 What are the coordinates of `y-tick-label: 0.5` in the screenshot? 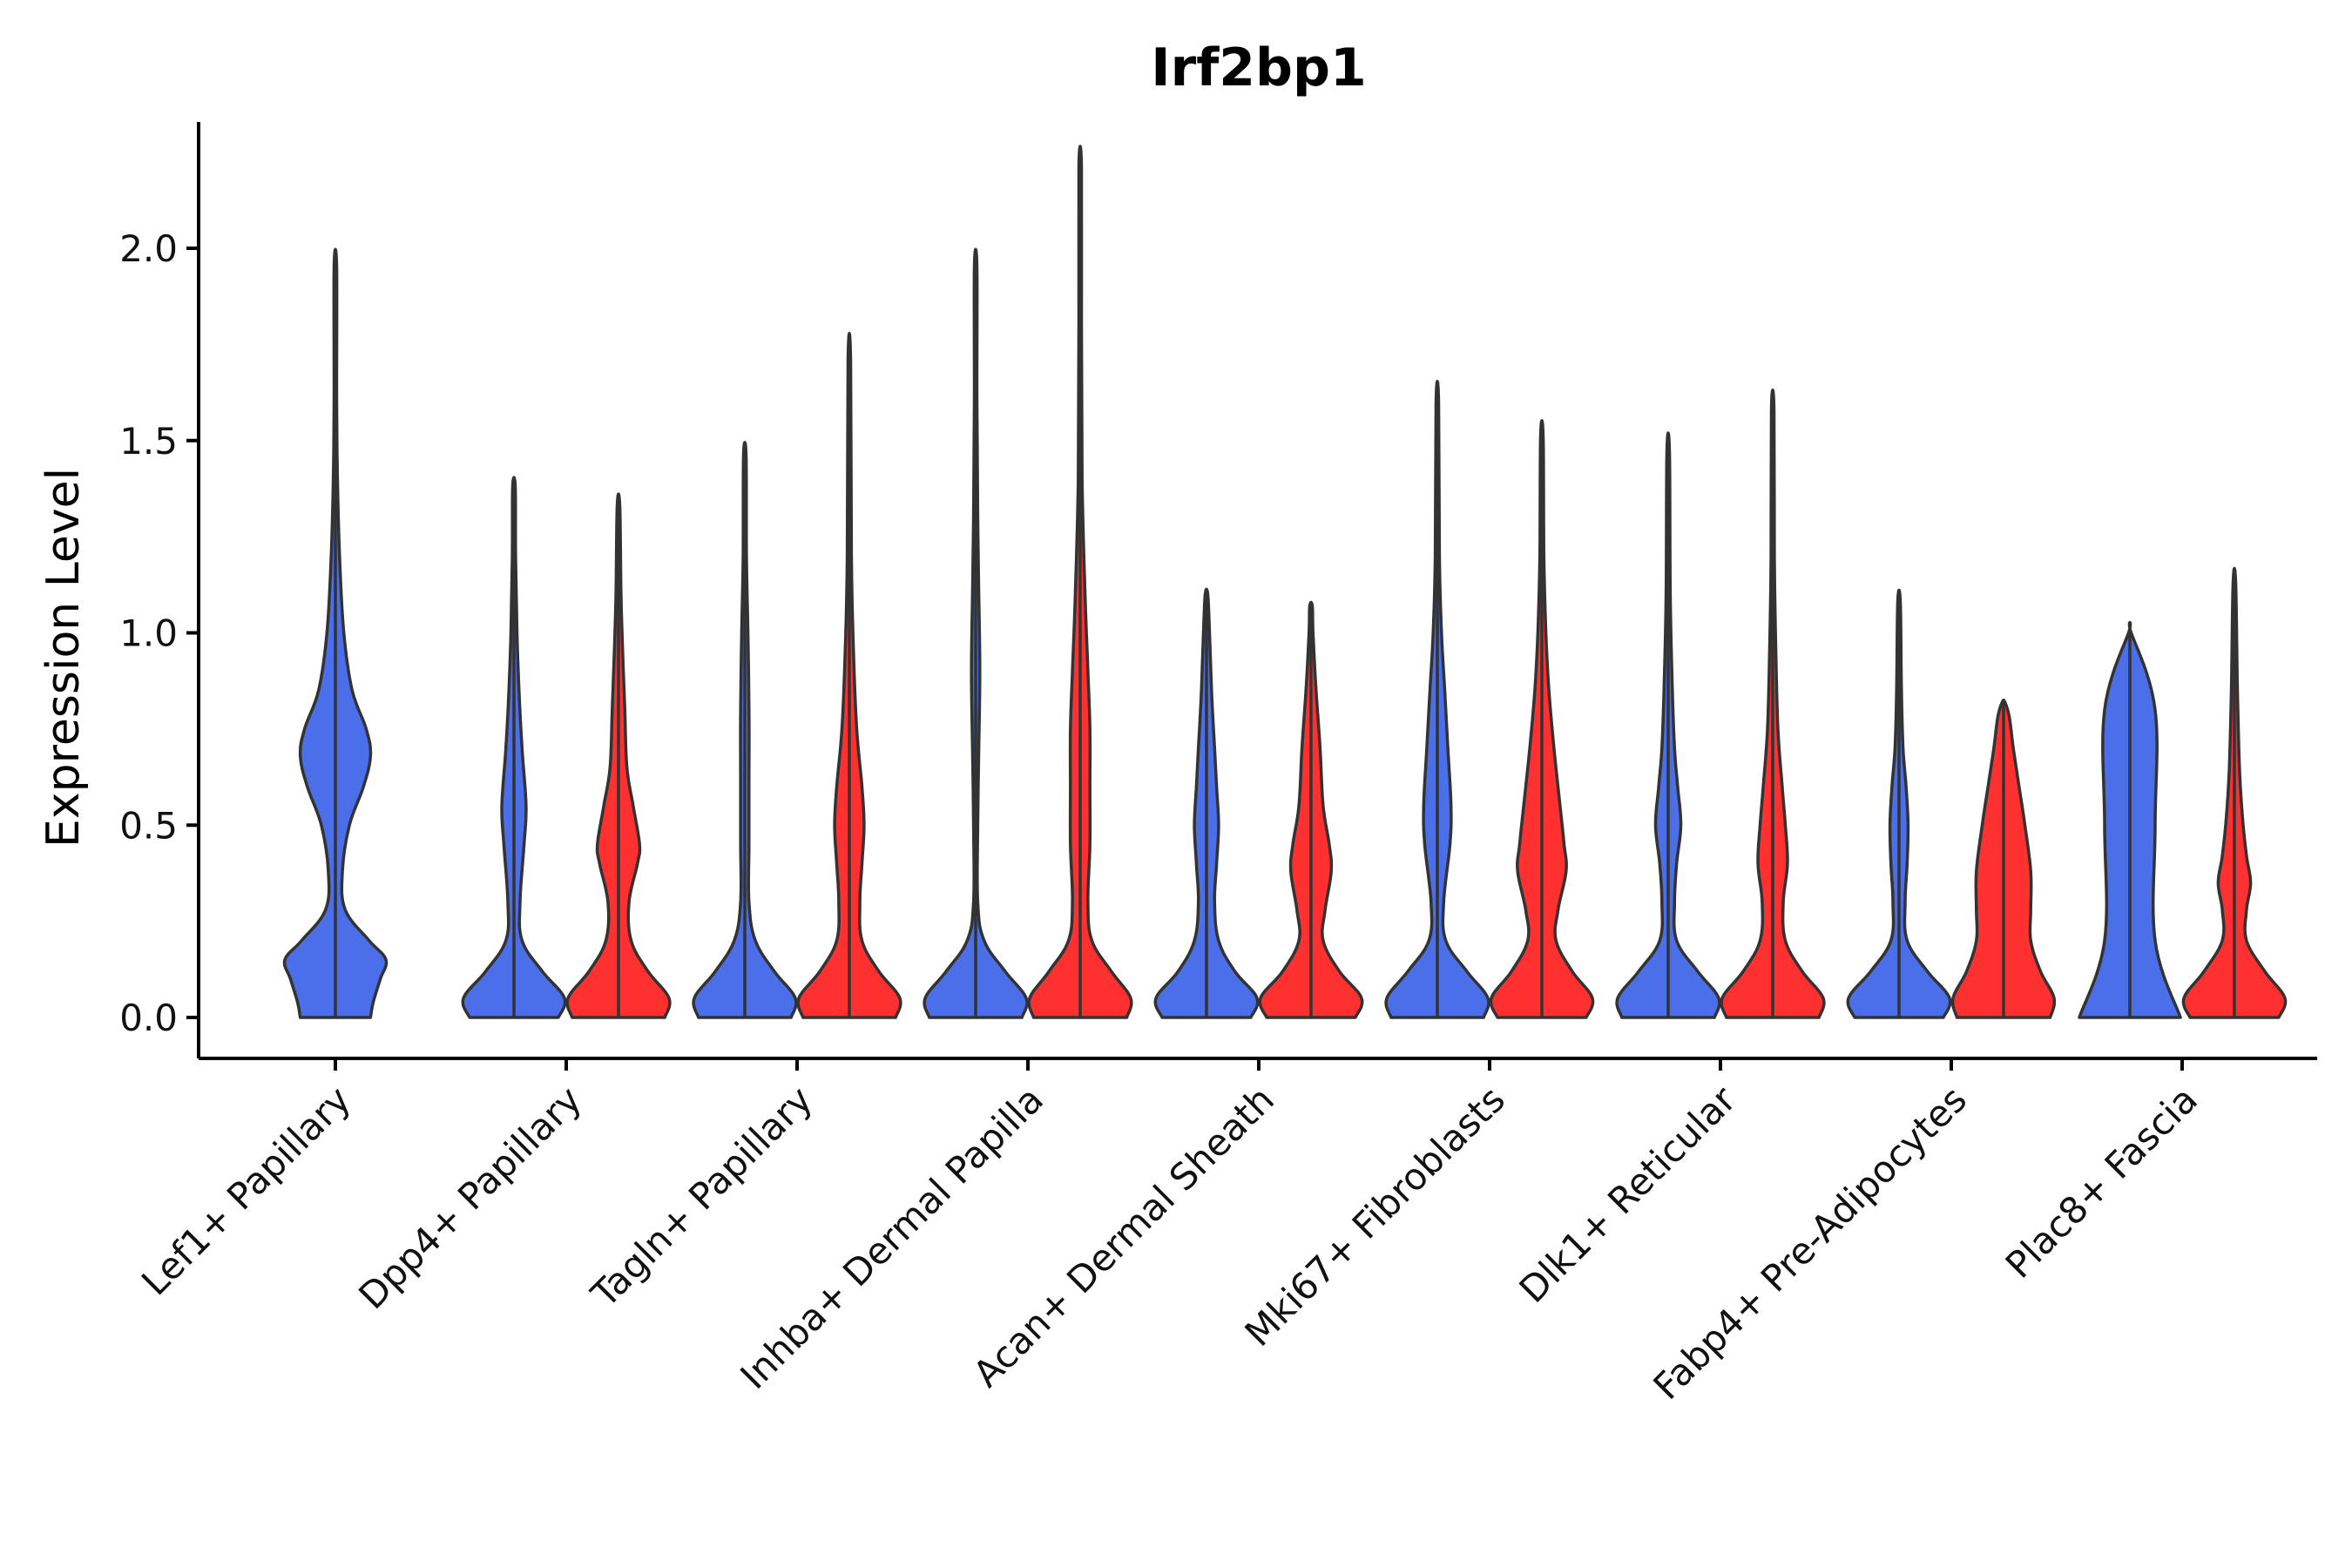 It's located at (148, 825).